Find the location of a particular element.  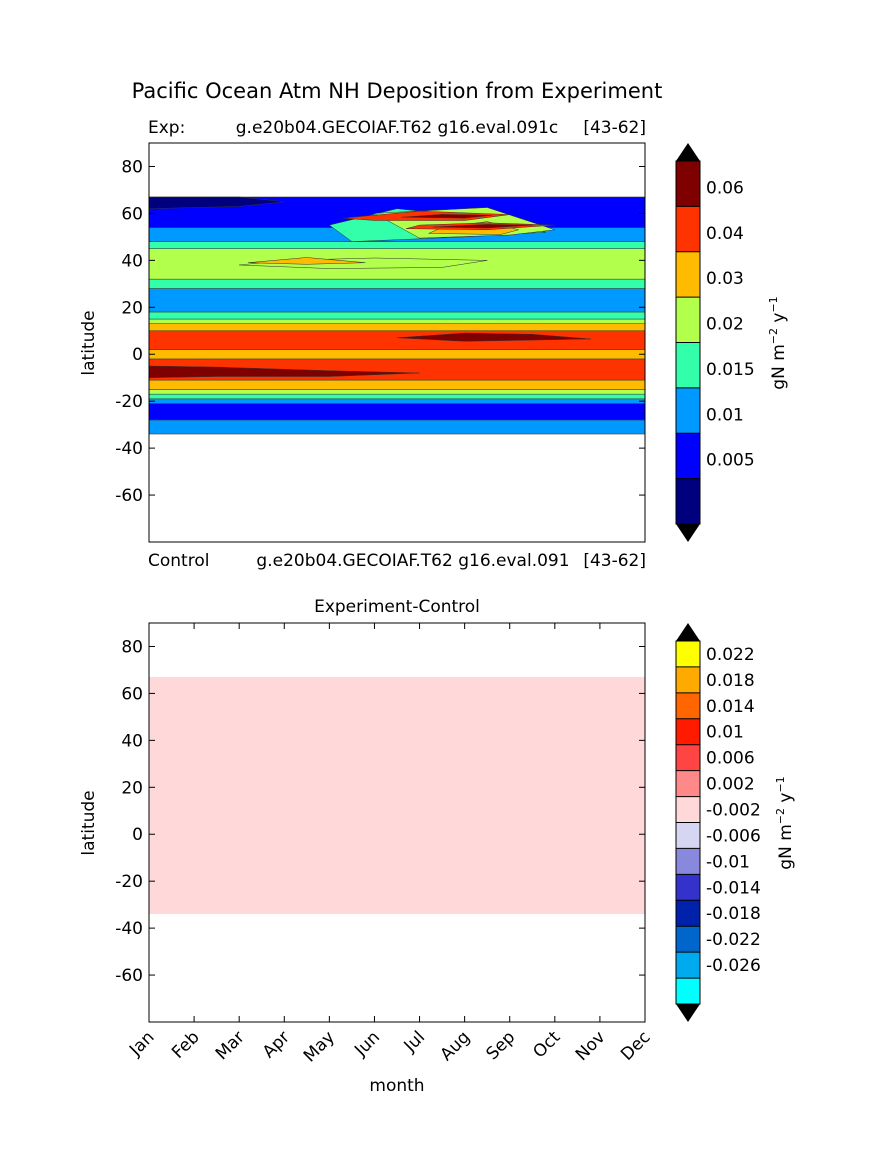

colorbar-tick-label: 0.005 is located at coordinates (730, 461).